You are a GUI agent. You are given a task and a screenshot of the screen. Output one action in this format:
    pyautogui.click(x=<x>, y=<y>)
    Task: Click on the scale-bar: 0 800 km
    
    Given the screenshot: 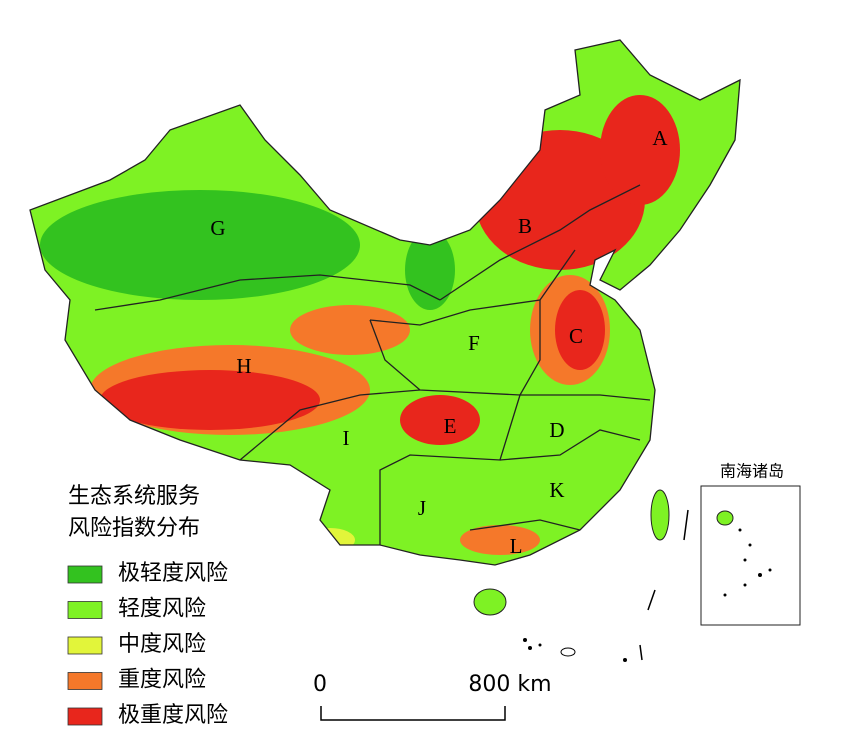 What is the action you would take?
    pyautogui.click(x=432, y=696)
    